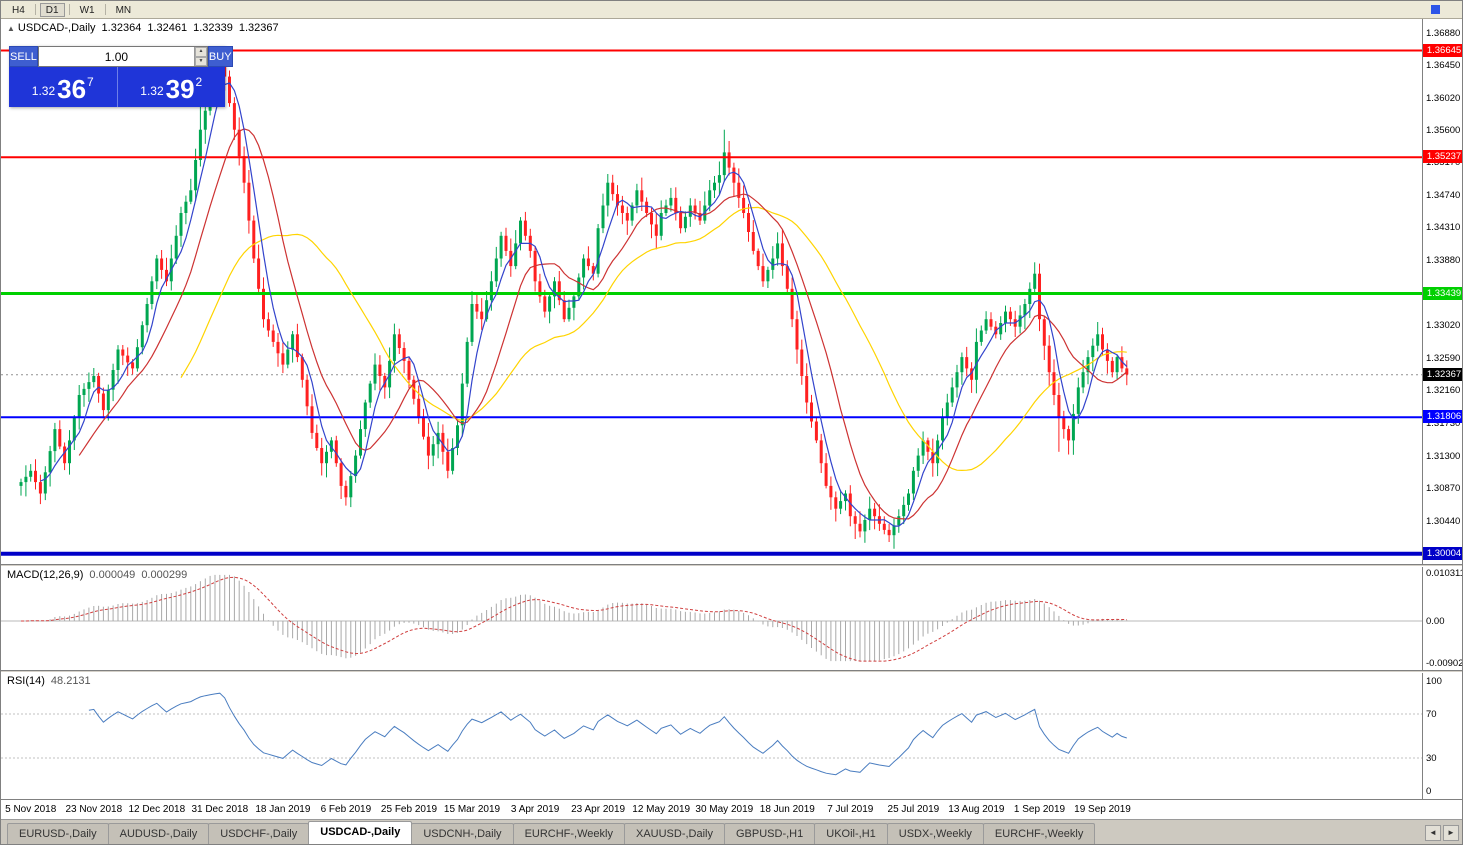 The image size is (1463, 845). I want to click on level-price-label: 1.33439, so click(1442, 293).